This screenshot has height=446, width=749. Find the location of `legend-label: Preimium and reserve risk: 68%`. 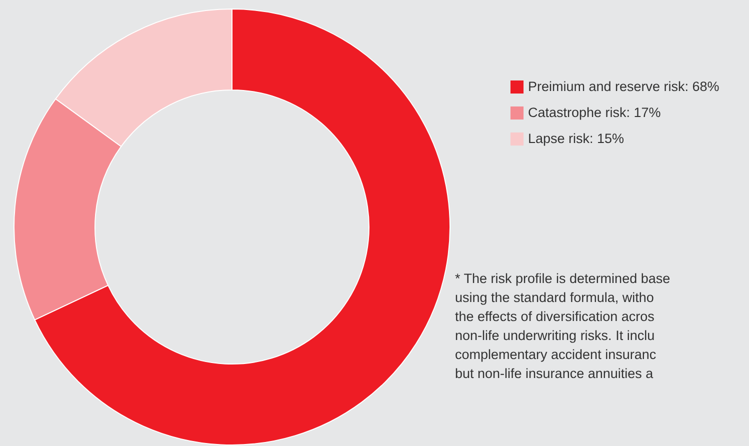

legend-label: Preimium and reserve risk: 68% is located at coordinates (624, 86).